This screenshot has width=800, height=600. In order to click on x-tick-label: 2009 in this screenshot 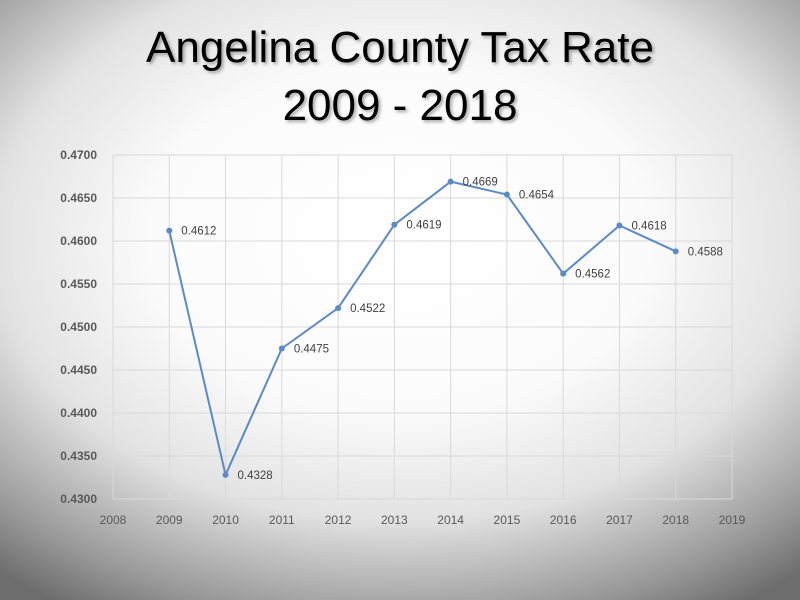, I will do `click(169, 520)`.